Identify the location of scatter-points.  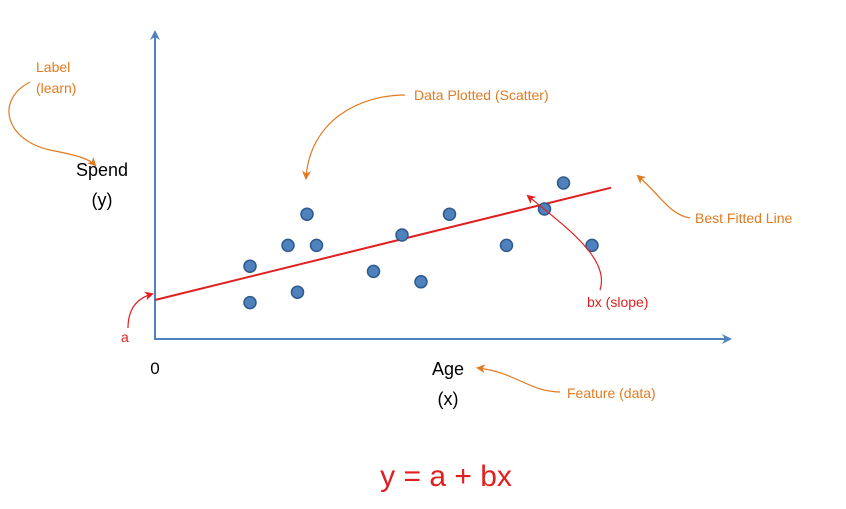
(421, 243).